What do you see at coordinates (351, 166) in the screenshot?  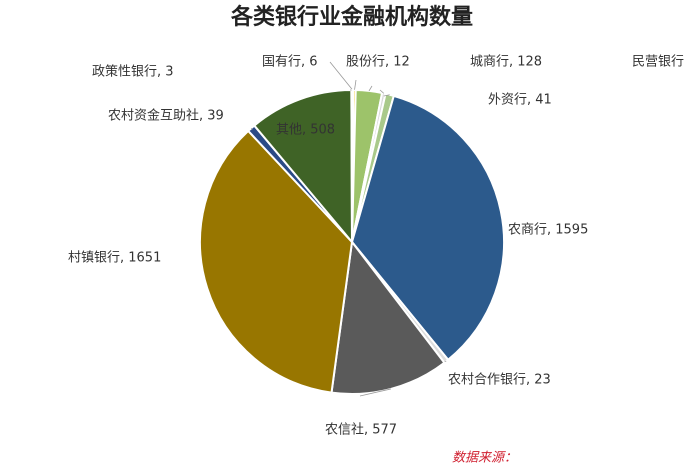 I see `pie-slice` at bounding box center [351, 166].